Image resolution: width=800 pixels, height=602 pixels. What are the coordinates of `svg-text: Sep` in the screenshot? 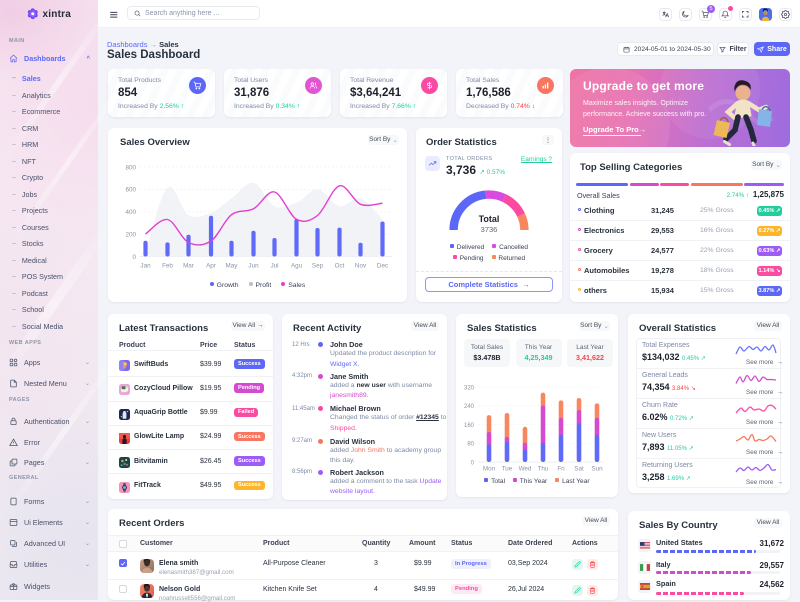 It's located at (318, 266).